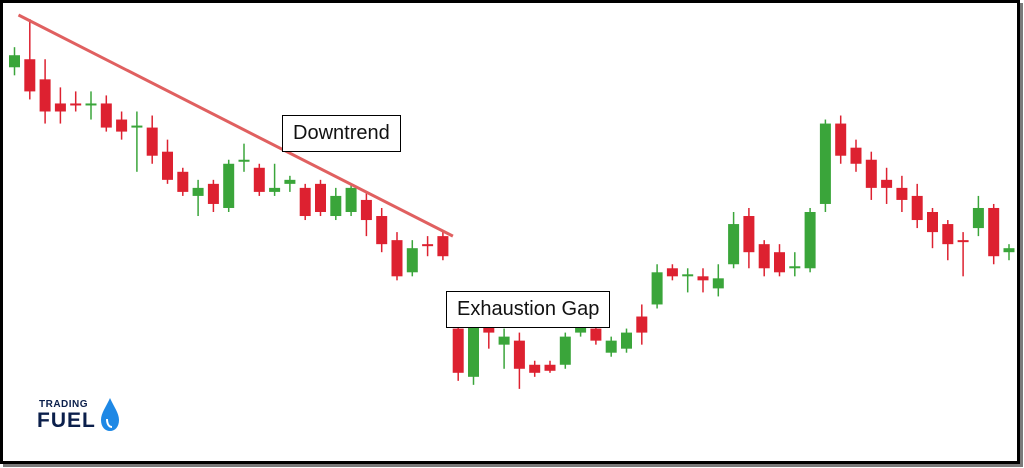 This screenshot has height=468, width=1024. I want to click on logo-line-2: FUEL, so click(66, 420).